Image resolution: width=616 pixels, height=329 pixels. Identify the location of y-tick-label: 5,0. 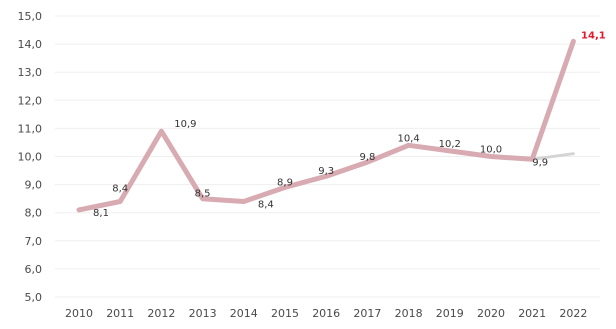
(34, 297).